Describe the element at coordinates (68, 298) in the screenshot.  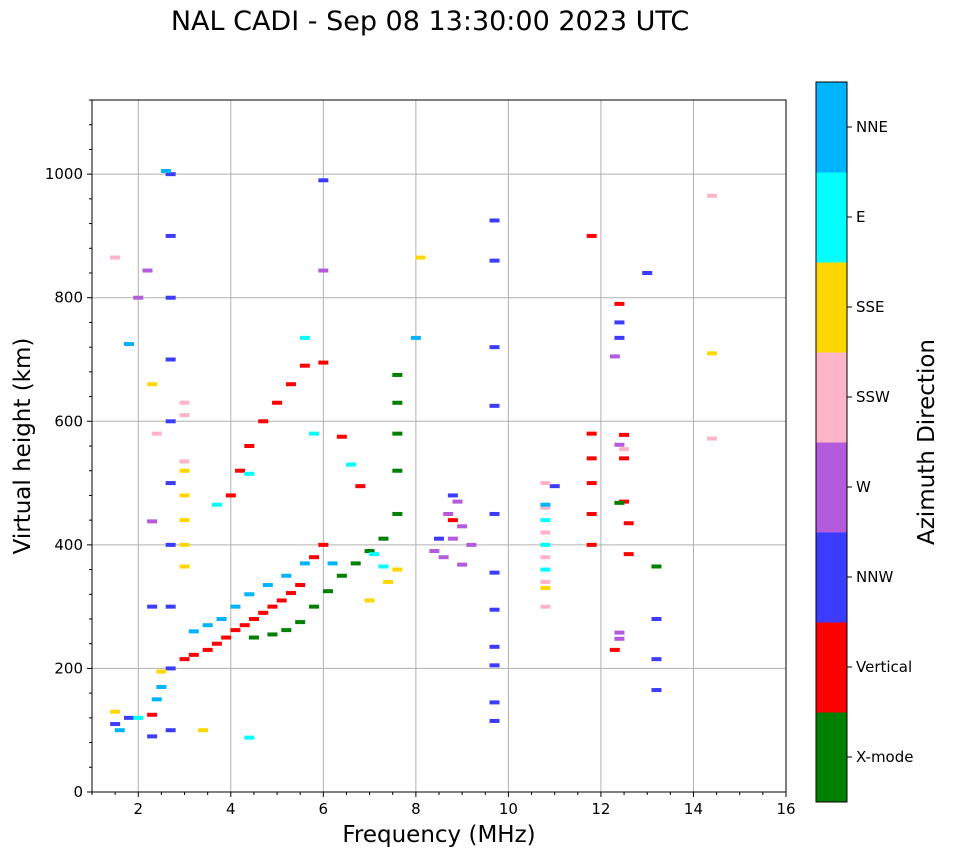
I see `y-tick-label: 800` at that location.